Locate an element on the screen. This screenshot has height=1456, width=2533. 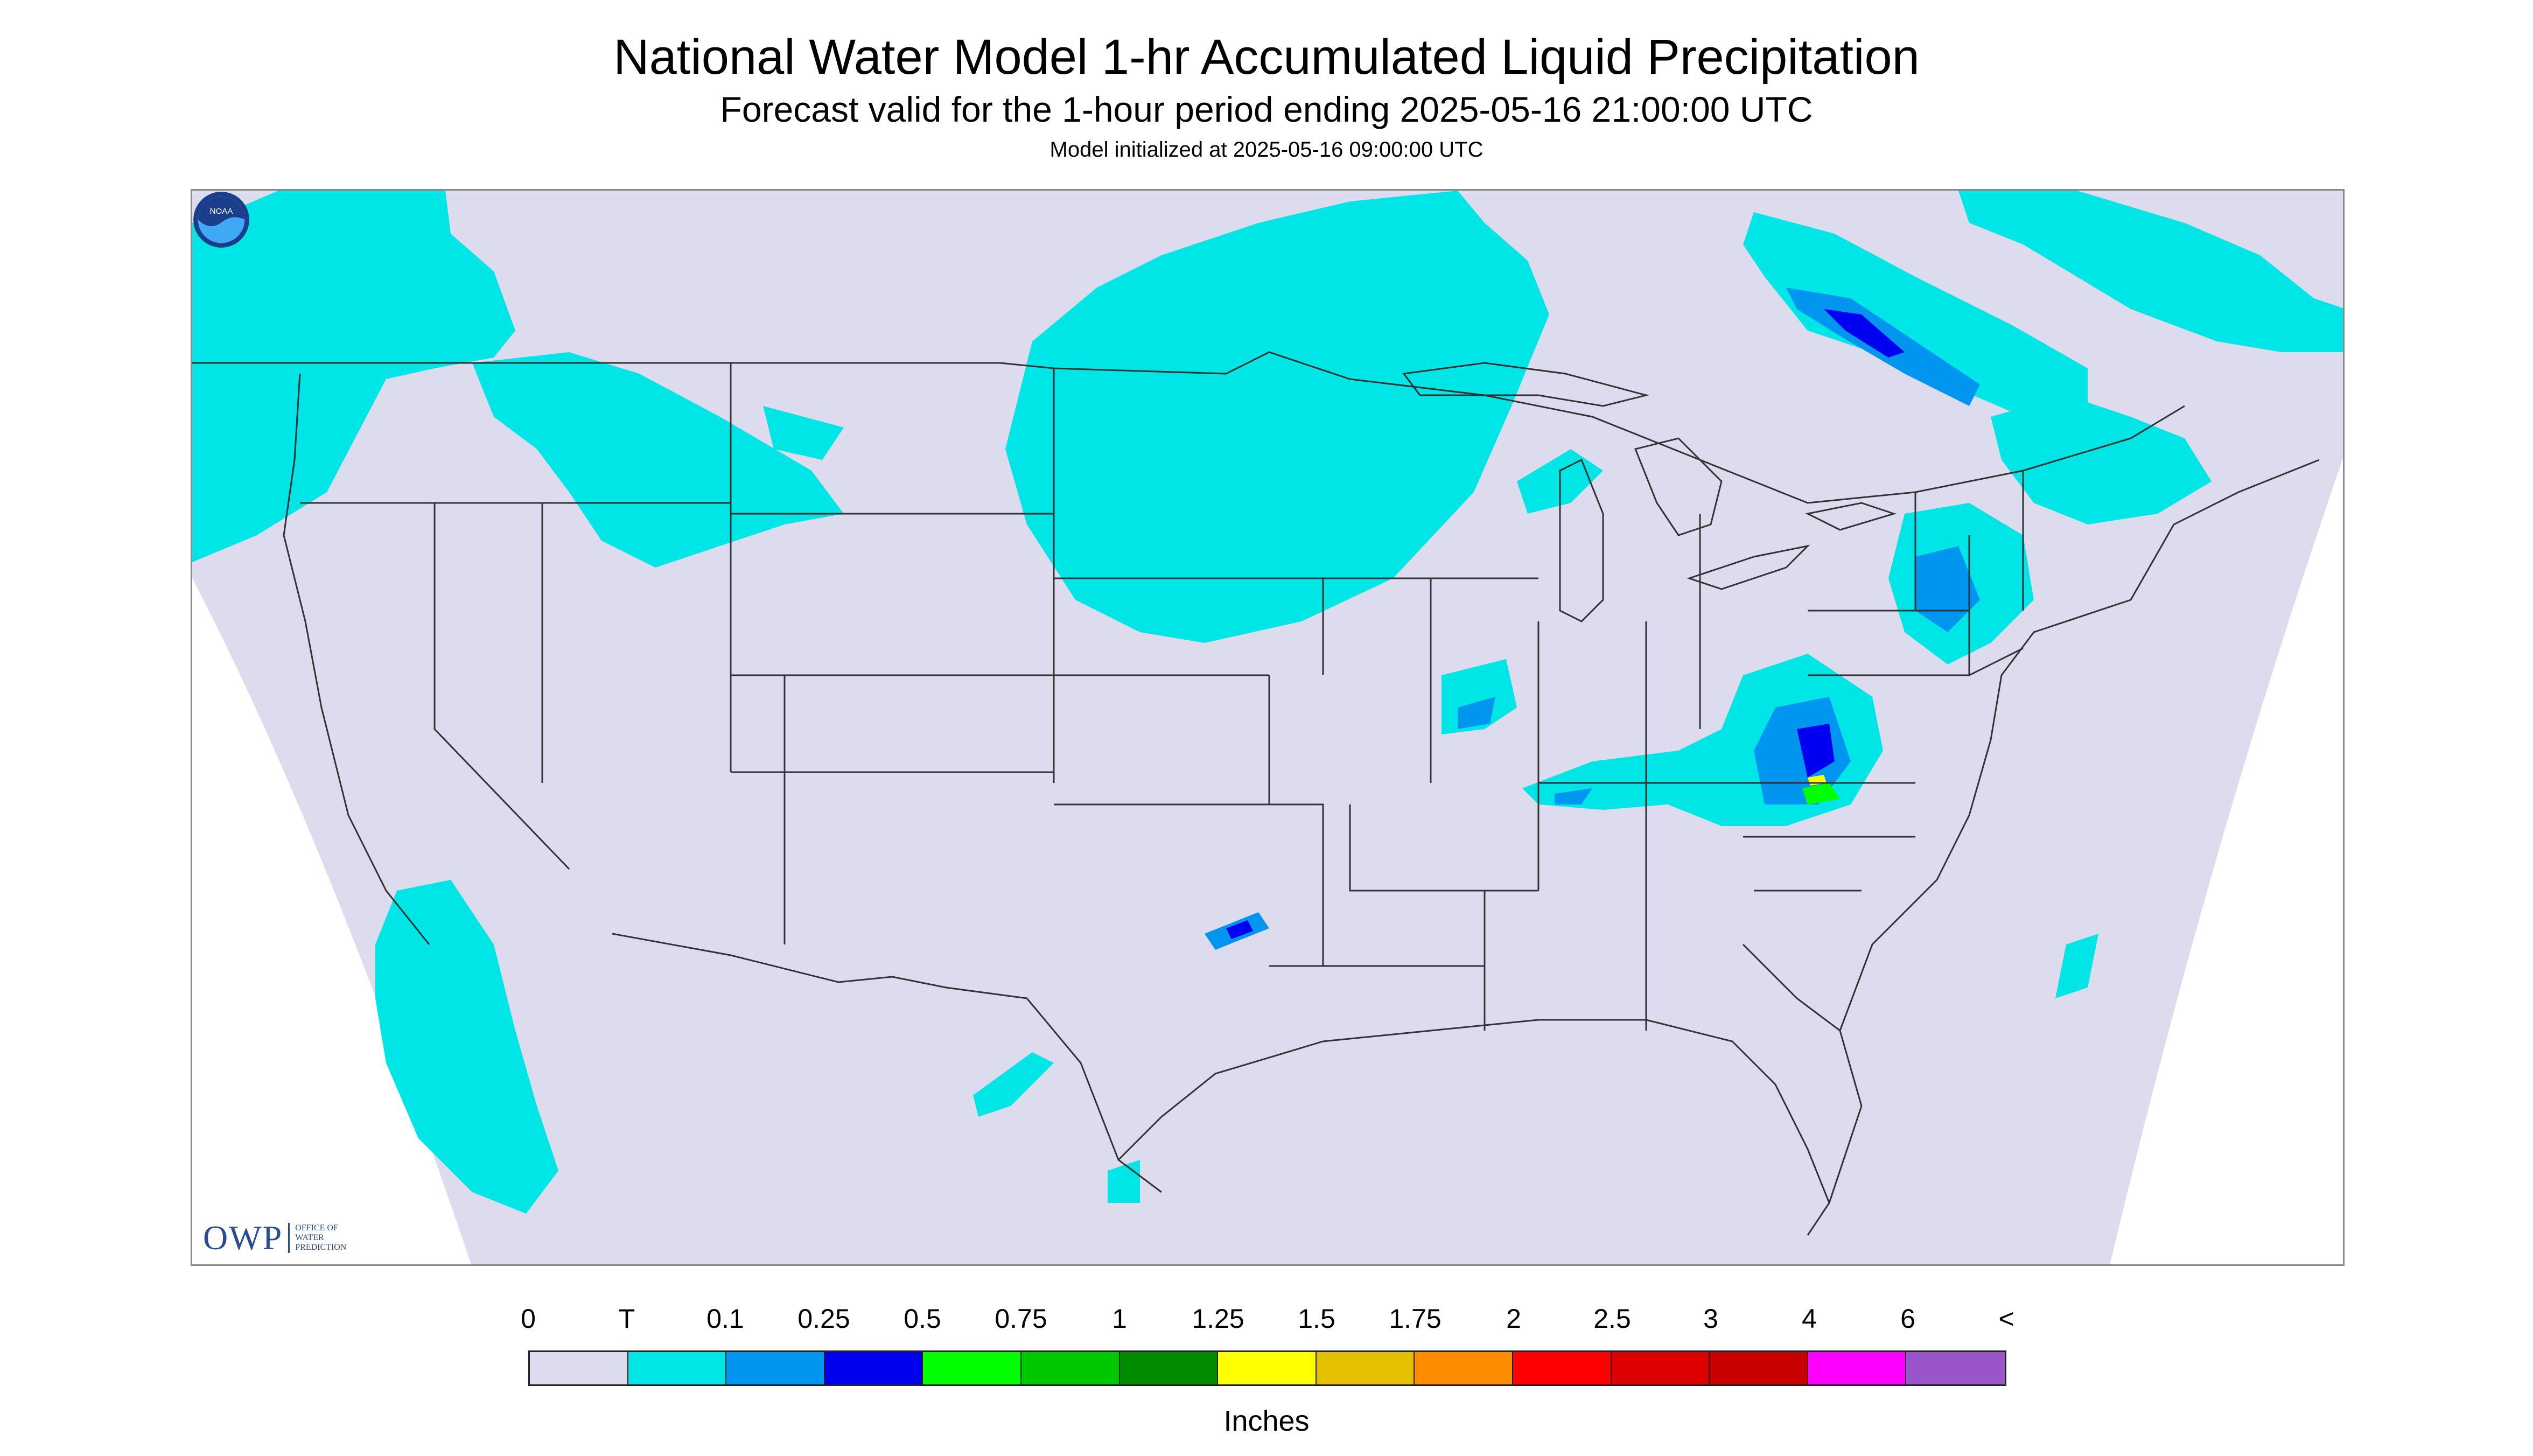
precip-texas-mexico is located at coordinates (1014, 1084).